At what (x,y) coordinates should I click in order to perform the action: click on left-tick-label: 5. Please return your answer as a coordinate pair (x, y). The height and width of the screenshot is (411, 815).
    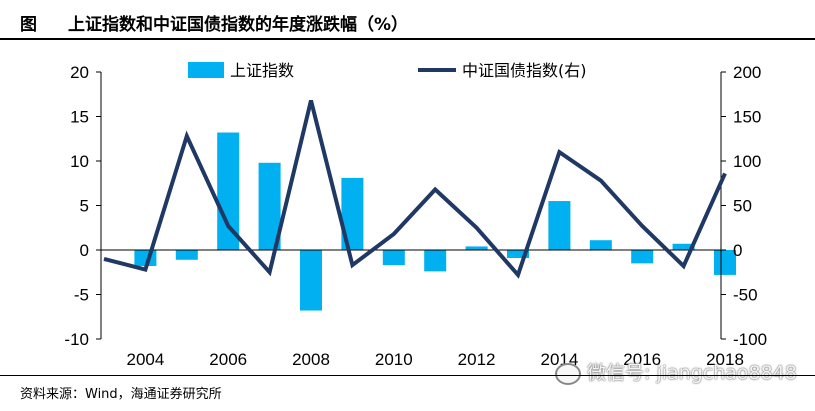
    Looking at the image, I should click on (84, 206).